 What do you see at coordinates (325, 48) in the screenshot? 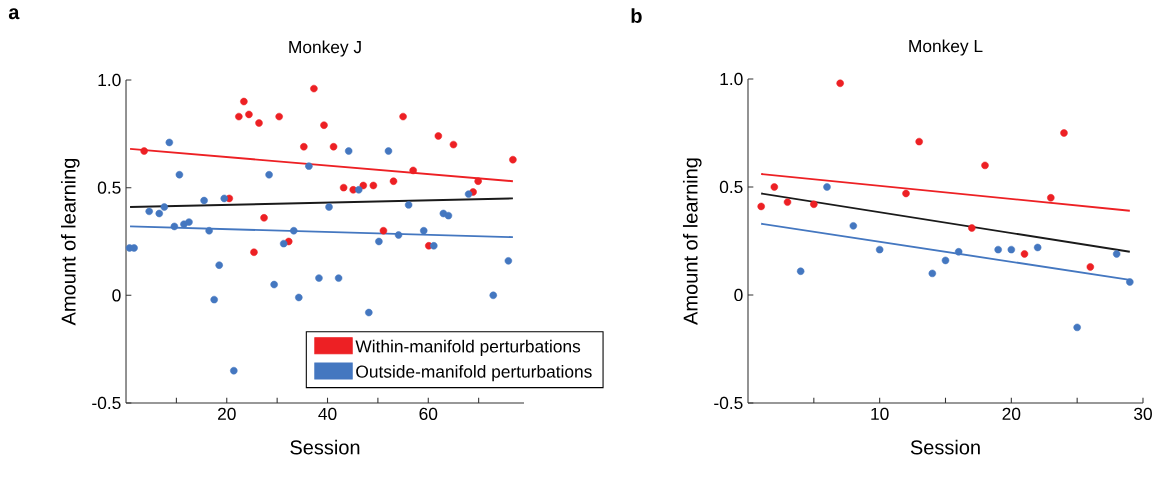
I see `chart-title: Monkey J` at bounding box center [325, 48].